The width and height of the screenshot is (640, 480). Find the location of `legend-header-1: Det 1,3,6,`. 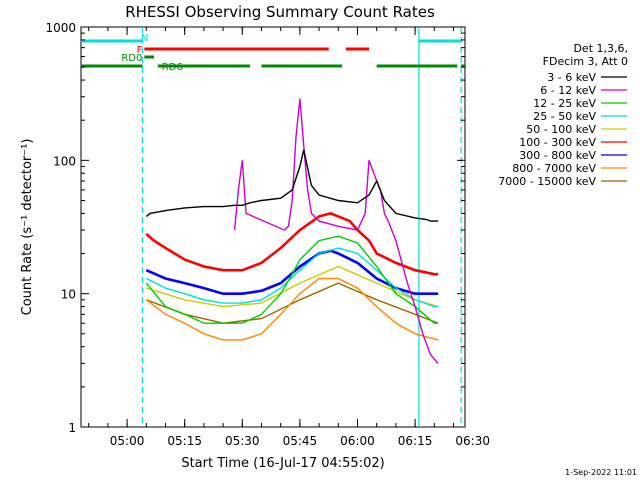

legend-header-1: Det 1,3,6, is located at coordinates (600, 48).